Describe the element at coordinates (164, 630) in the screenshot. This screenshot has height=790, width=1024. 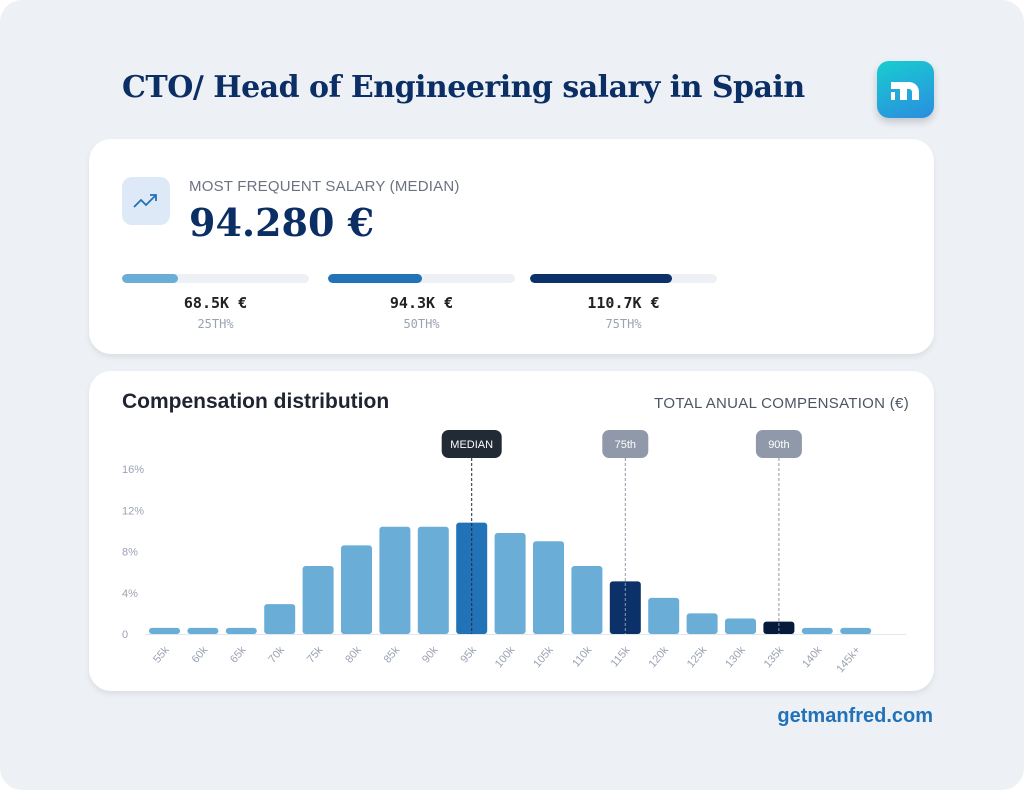
I see `bar-55k` at that location.